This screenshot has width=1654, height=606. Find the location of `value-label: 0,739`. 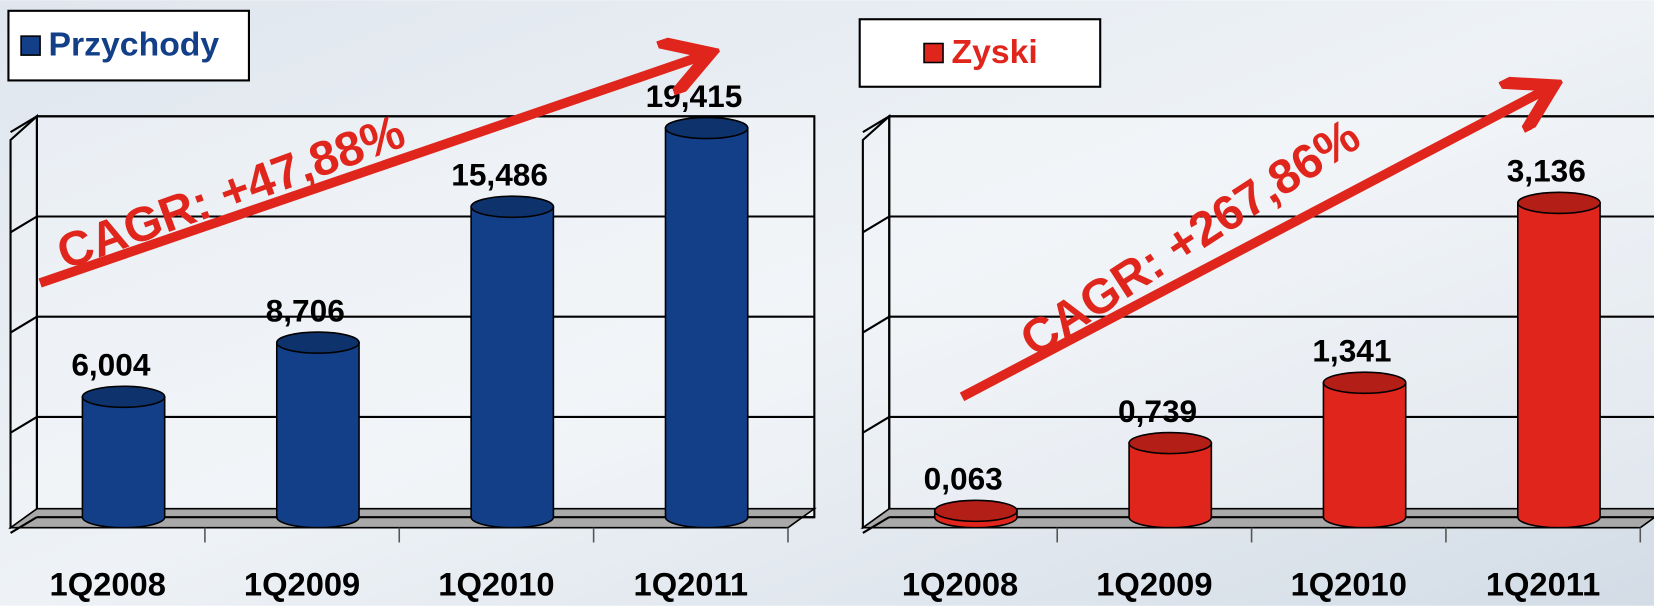

value-label: 0,739 is located at coordinates (1157, 411).